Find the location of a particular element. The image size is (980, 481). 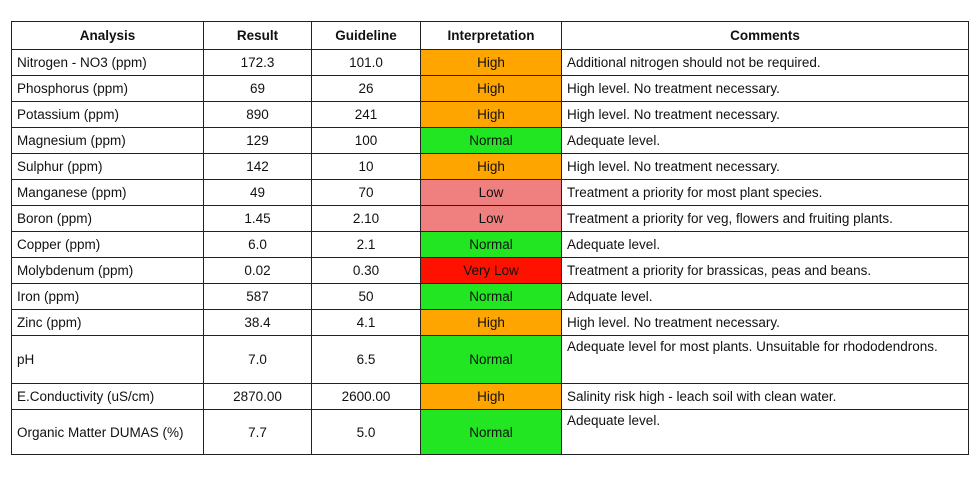

analysis-cell: Organic Matter DUMAS (%) is located at coordinates (107, 432).